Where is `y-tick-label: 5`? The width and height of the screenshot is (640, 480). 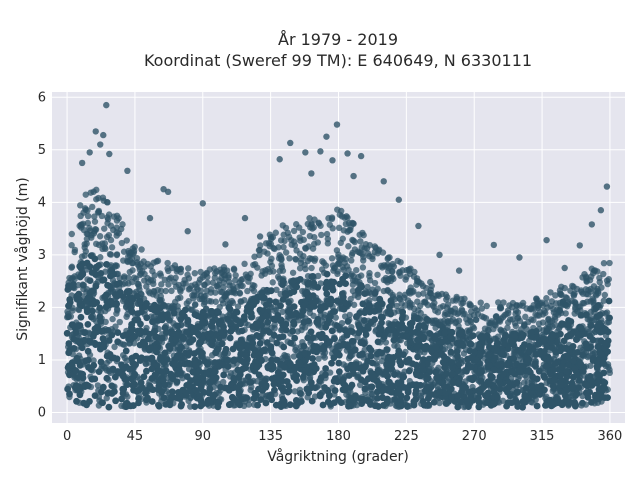
y-tick-label: 5 is located at coordinates (42, 150).